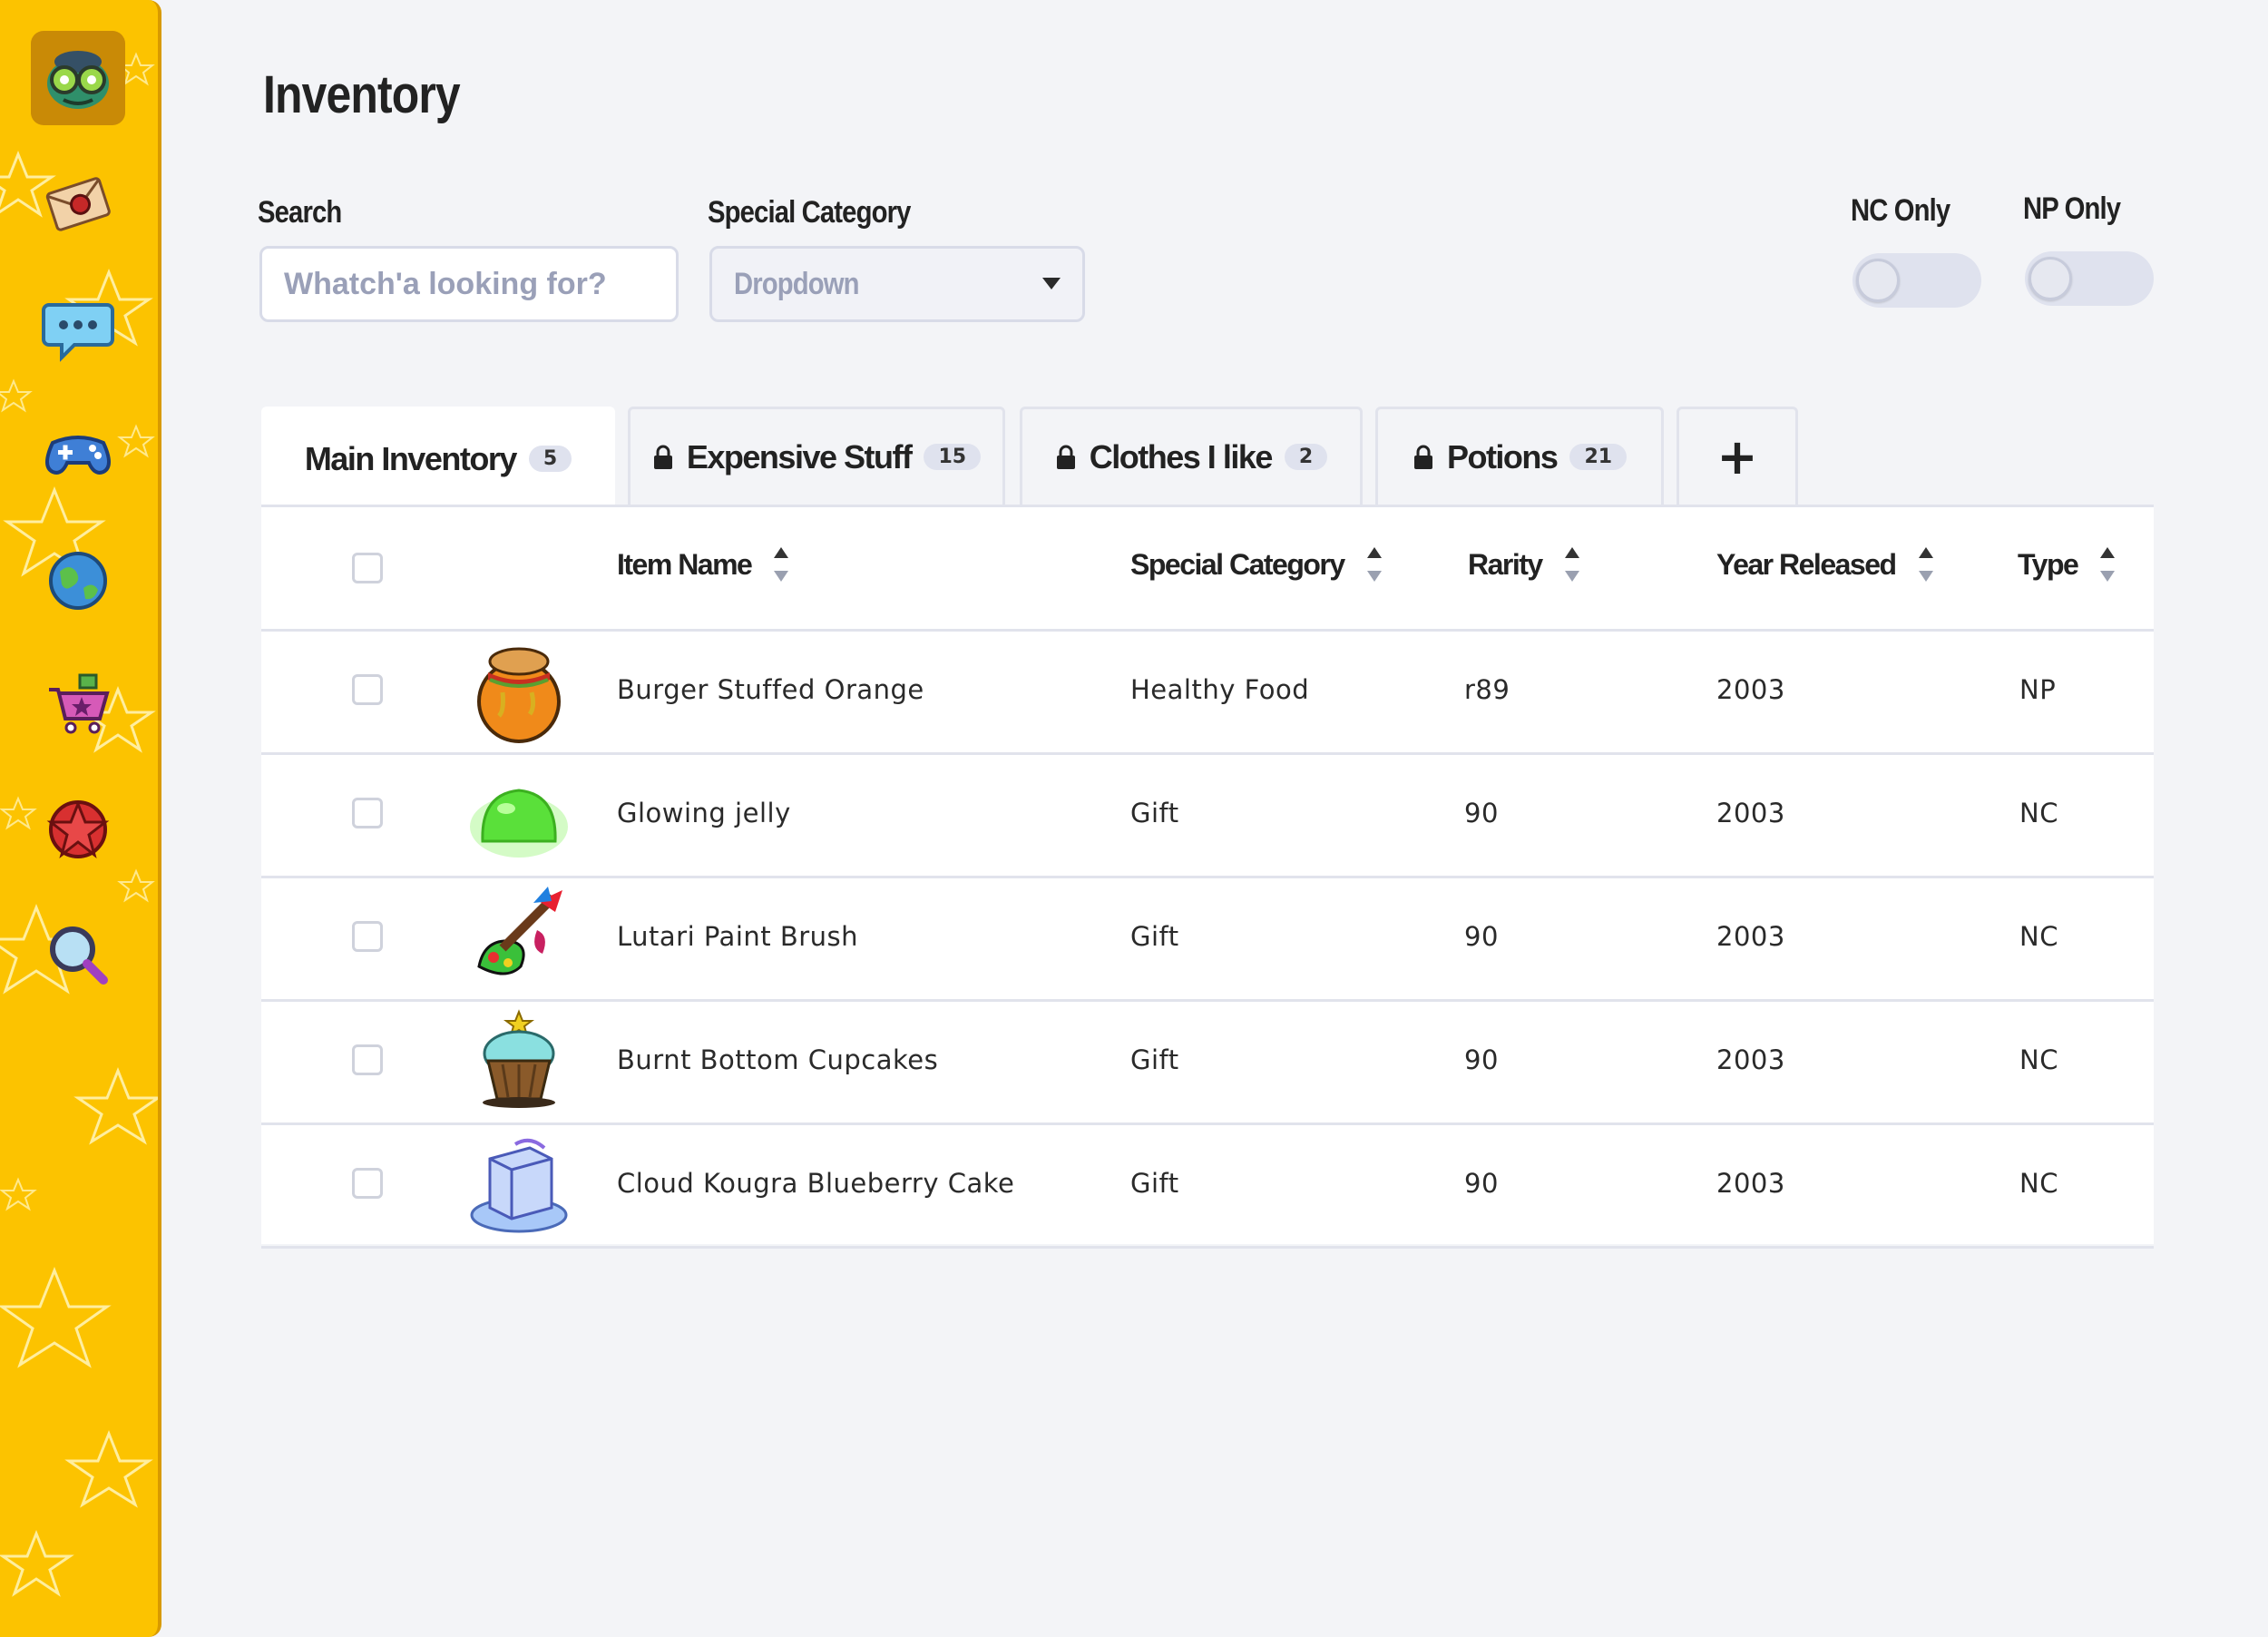 This screenshot has height=1637, width=2268. What do you see at coordinates (816, 1183) in the screenshot?
I see `item-name: Cloud Kougra Blueberry Cake` at bounding box center [816, 1183].